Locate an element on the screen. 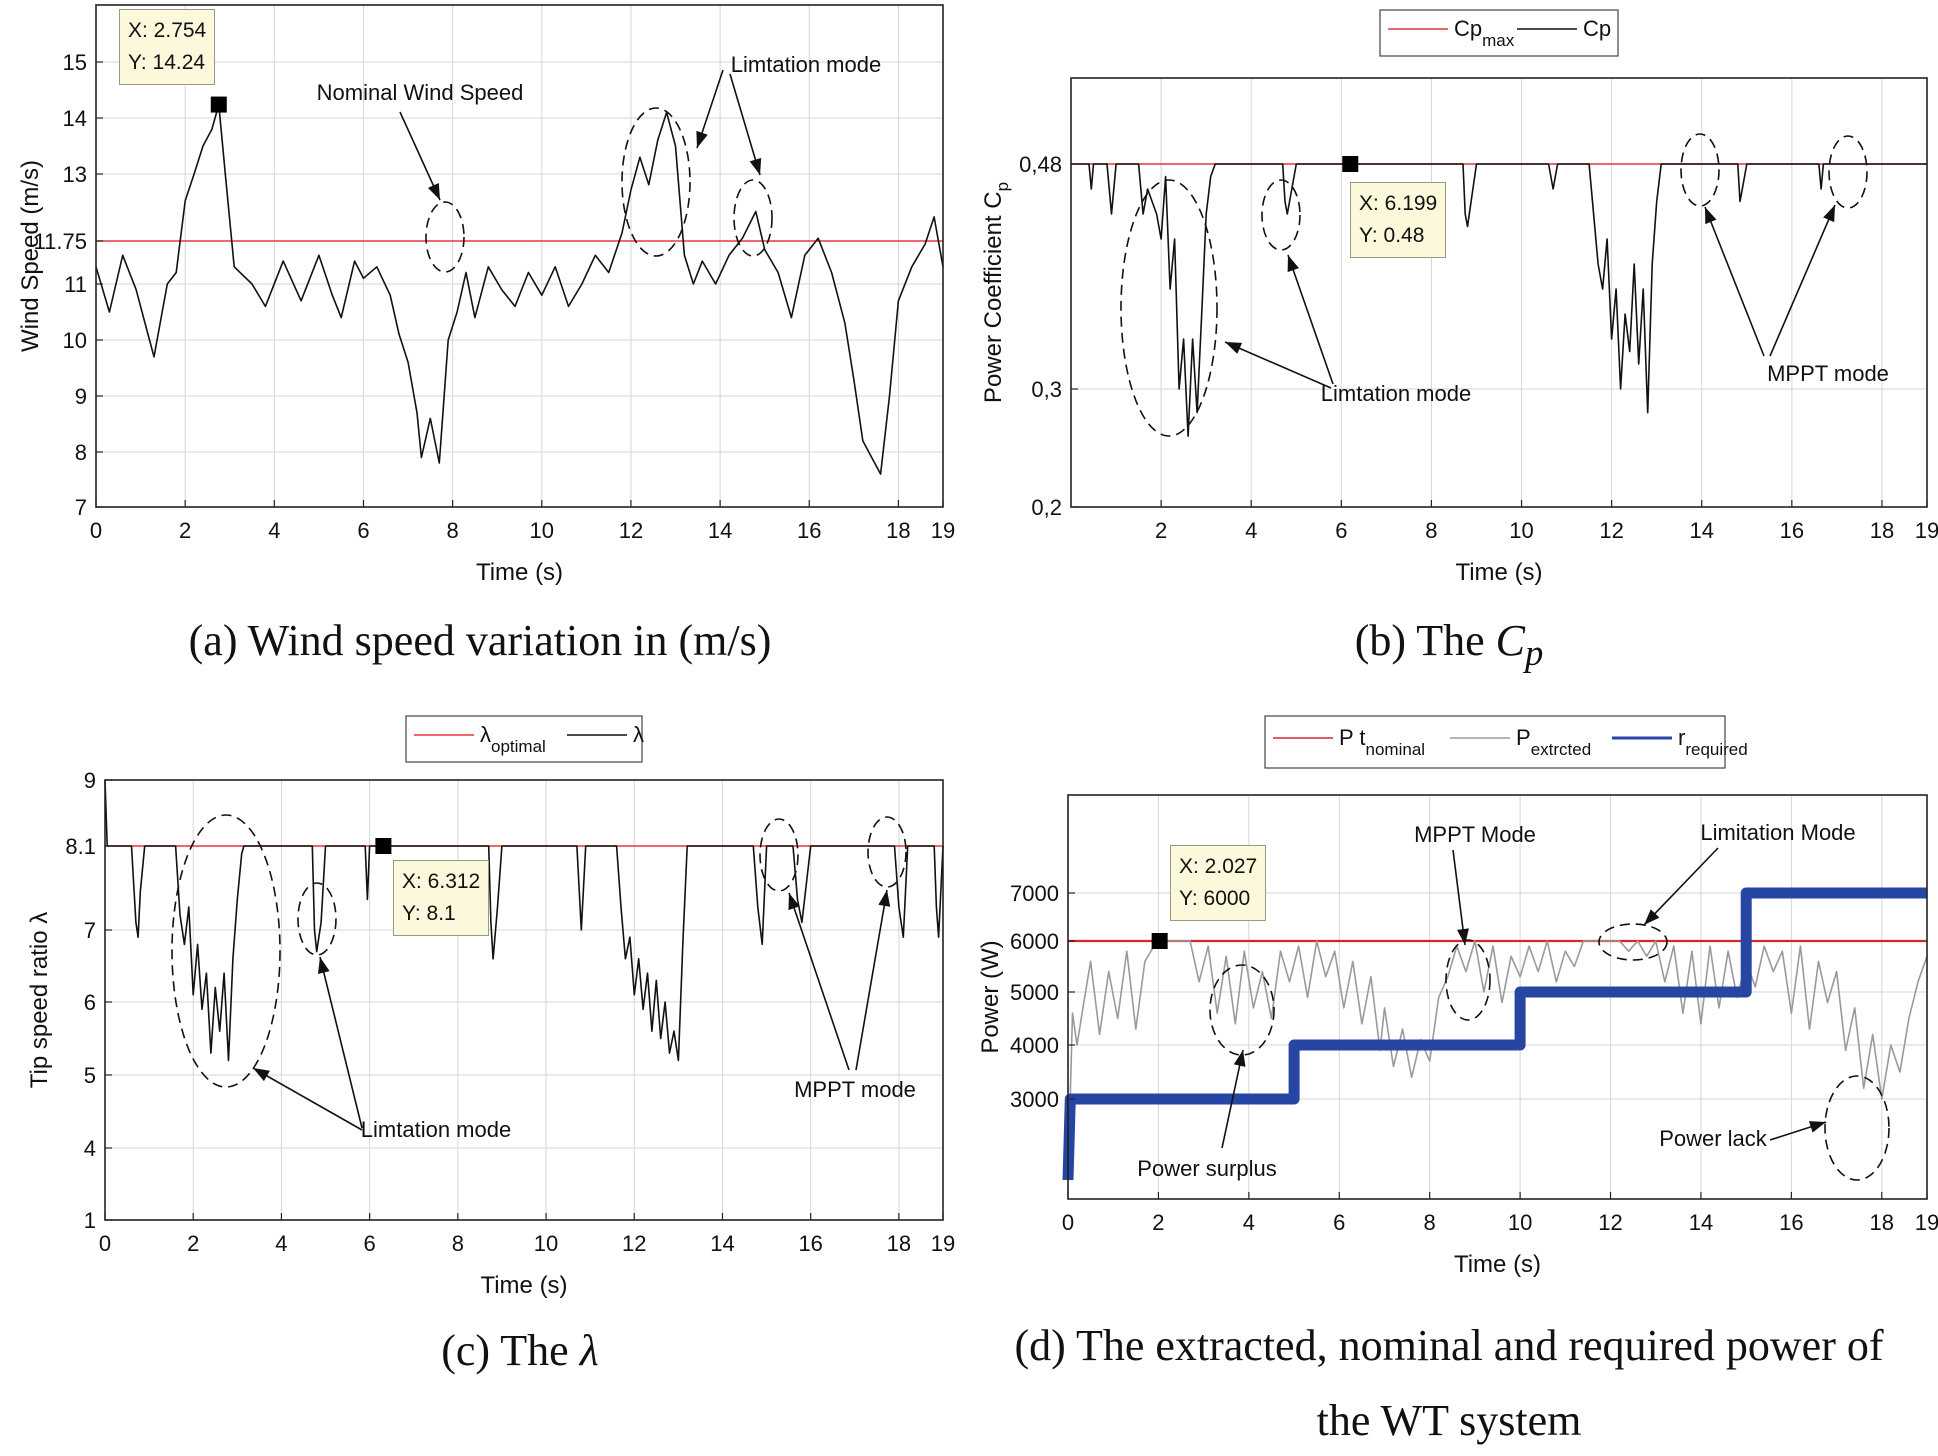  y-tick-label: 5 is located at coordinates (90, 1075).